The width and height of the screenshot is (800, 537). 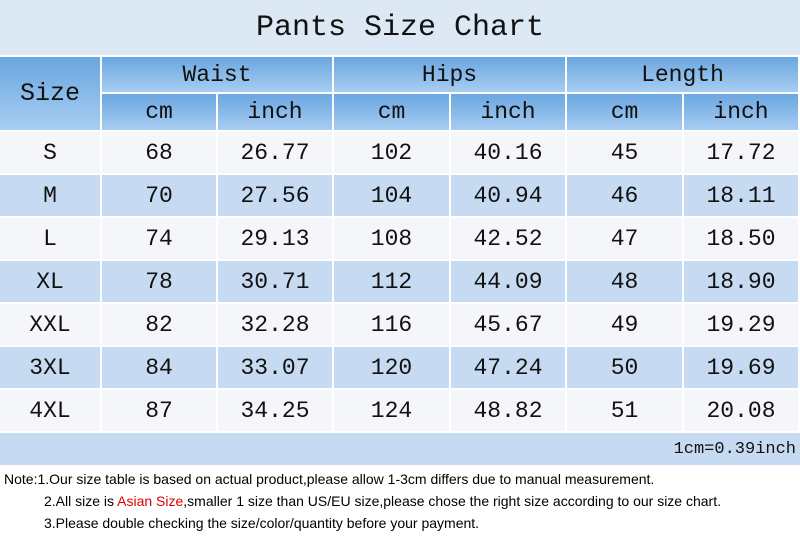 What do you see at coordinates (275, 410) in the screenshot?
I see `value-cell: 34.25` at bounding box center [275, 410].